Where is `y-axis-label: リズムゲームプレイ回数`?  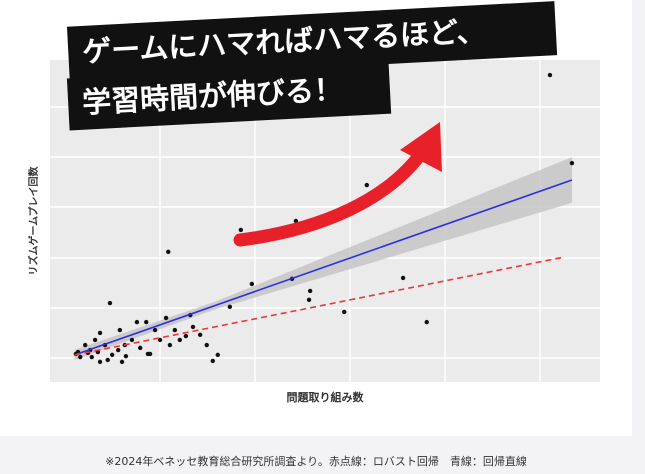
y-axis-label: リズムゲームプレイ回数 is located at coordinates (33, 220).